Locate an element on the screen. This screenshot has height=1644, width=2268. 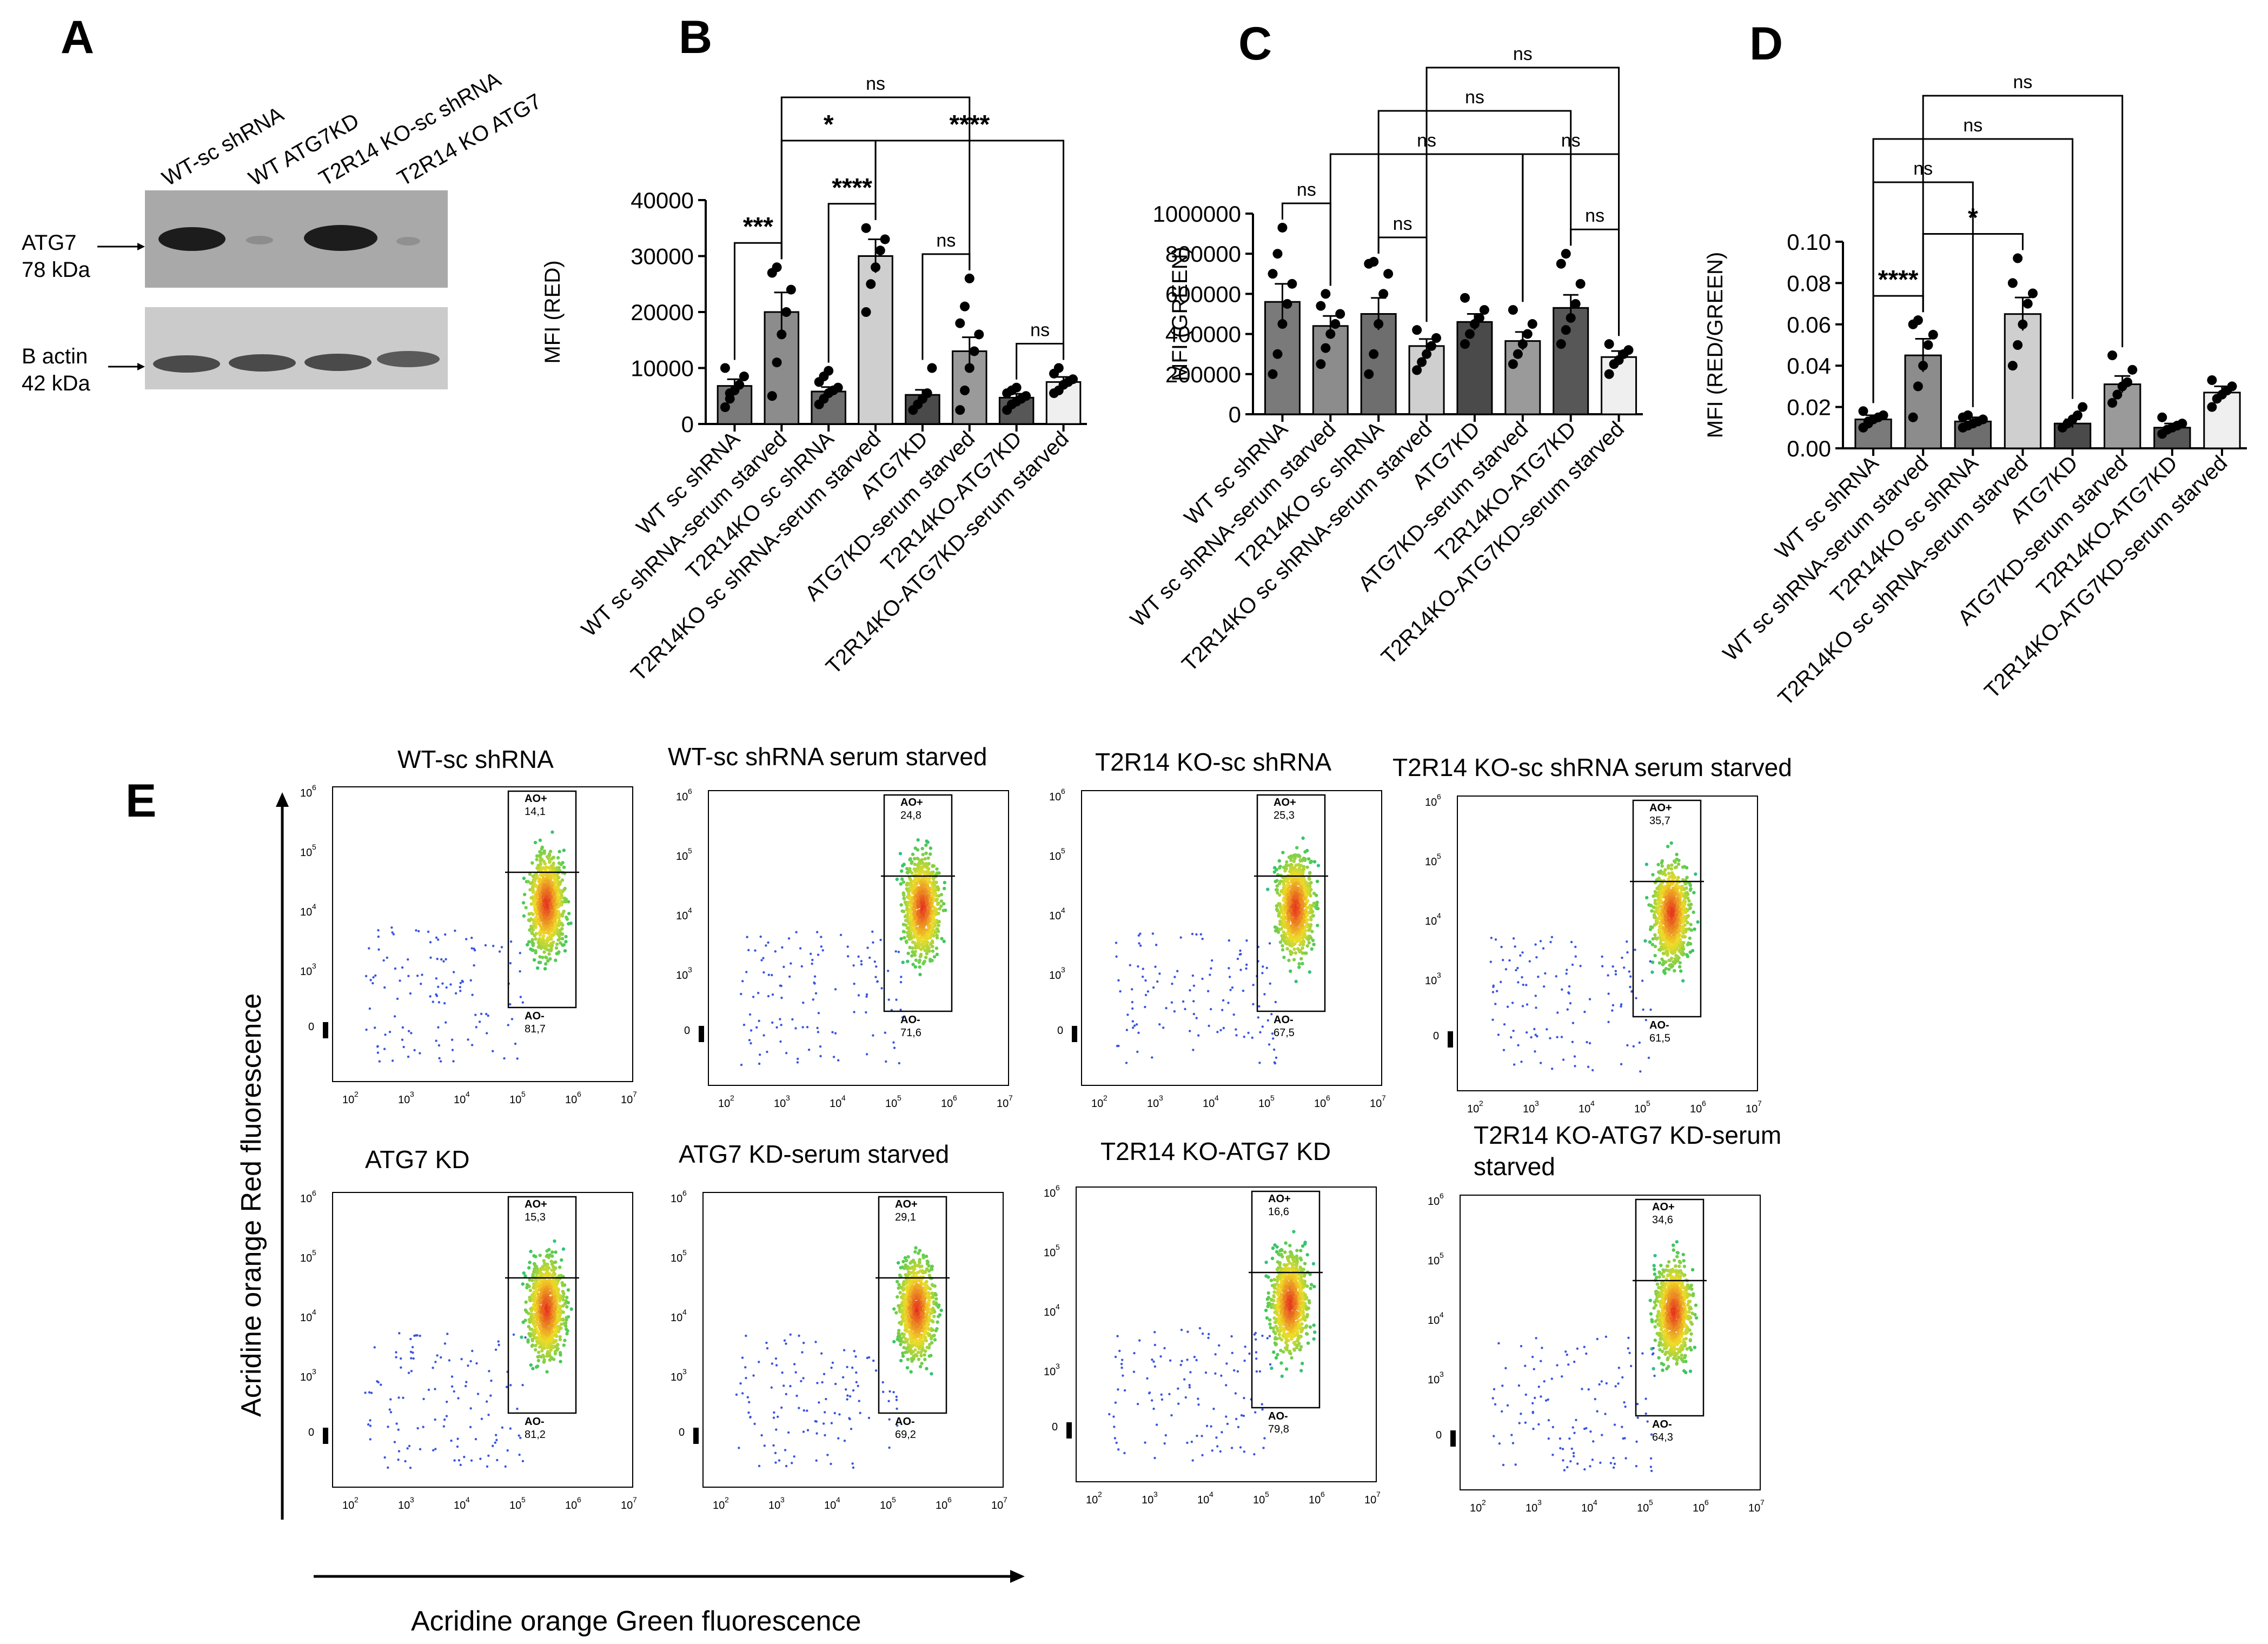
bar is located at coordinates (1331, 370).